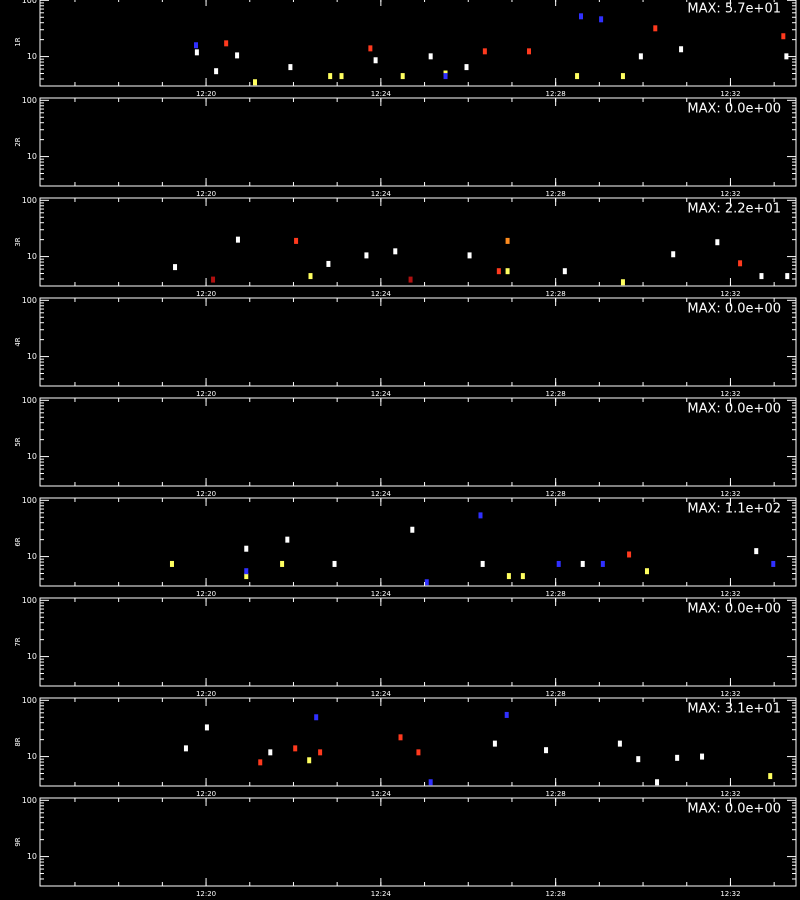 Image resolution: width=800 pixels, height=900 pixels. What do you see at coordinates (734, 209) in the screenshot?
I see `max-annotation: MAX: 2.2e+01` at bounding box center [734, 209].